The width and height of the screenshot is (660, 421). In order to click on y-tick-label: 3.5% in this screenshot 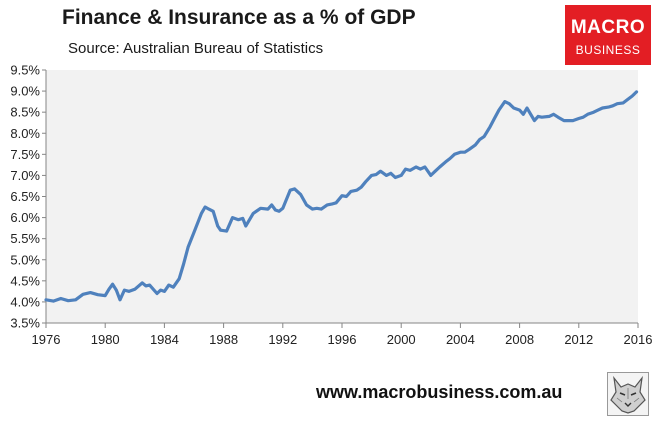, I will do `click(25, 323)`.